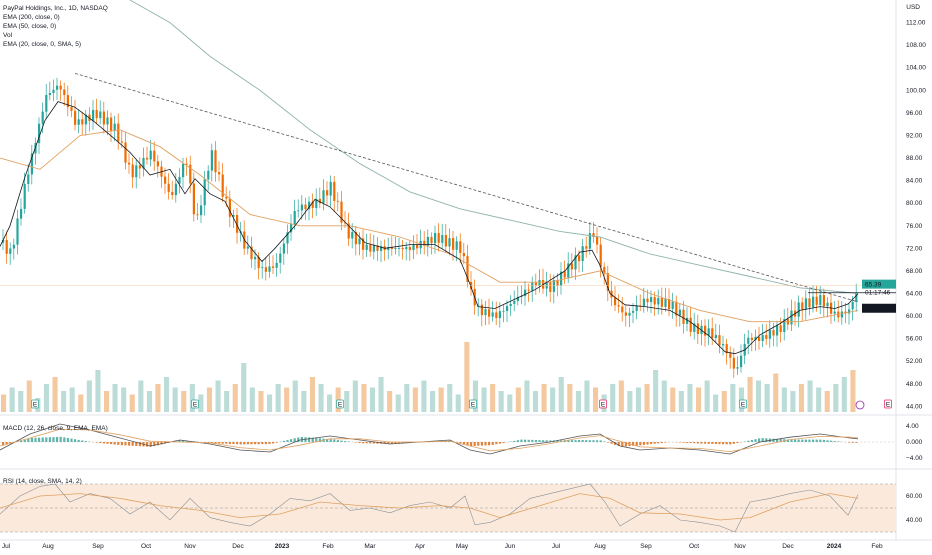  I want to click on rsi-title: RSI (14, close, SMA, 14, 2), so click(42, 481).